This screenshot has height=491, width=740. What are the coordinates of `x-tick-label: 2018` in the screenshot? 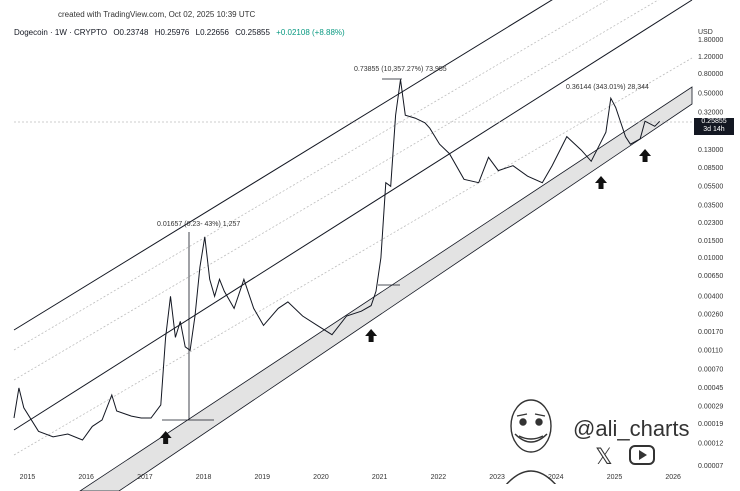 It's located at (204, 477).